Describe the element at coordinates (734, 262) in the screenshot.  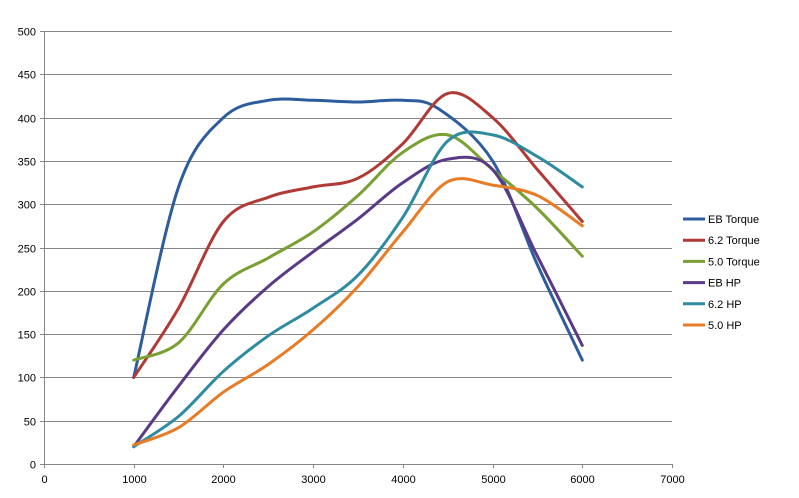
I see `legend-label-5-0-torque: 5.0 Torque` at that location.